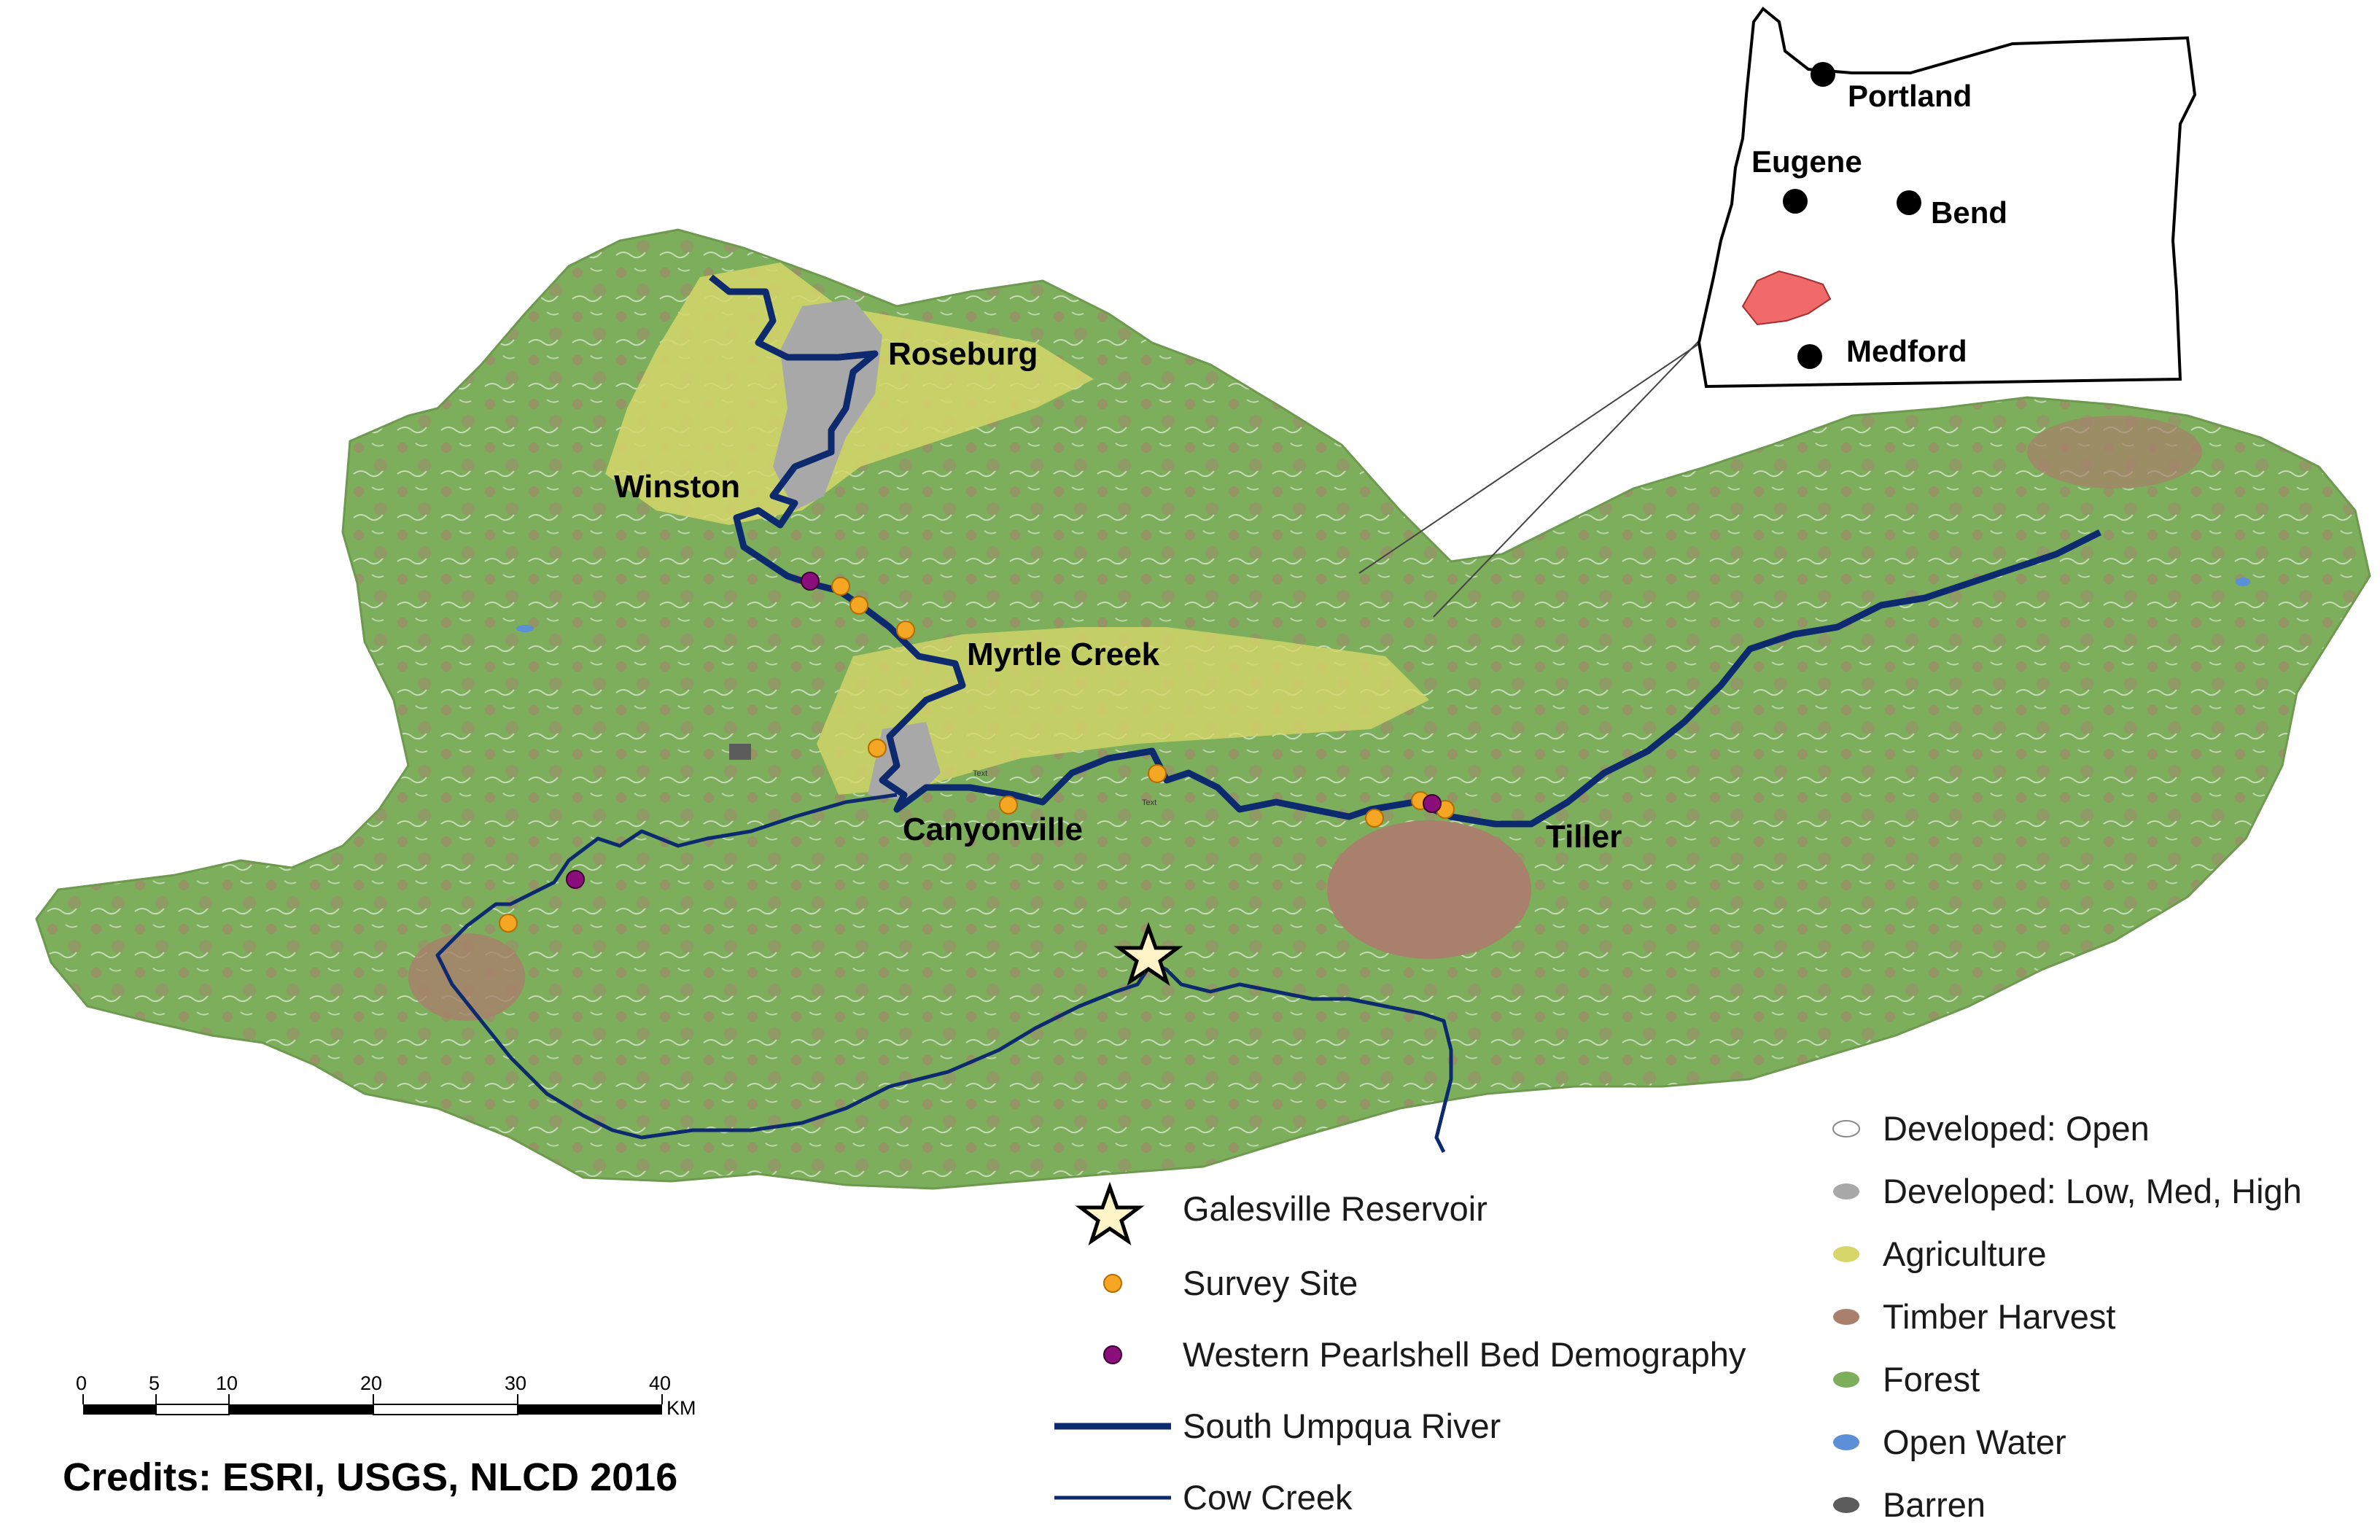 This screenshot has height=1540, width=2380. I want to click on pearlshell-sites, so click(1004, 730).